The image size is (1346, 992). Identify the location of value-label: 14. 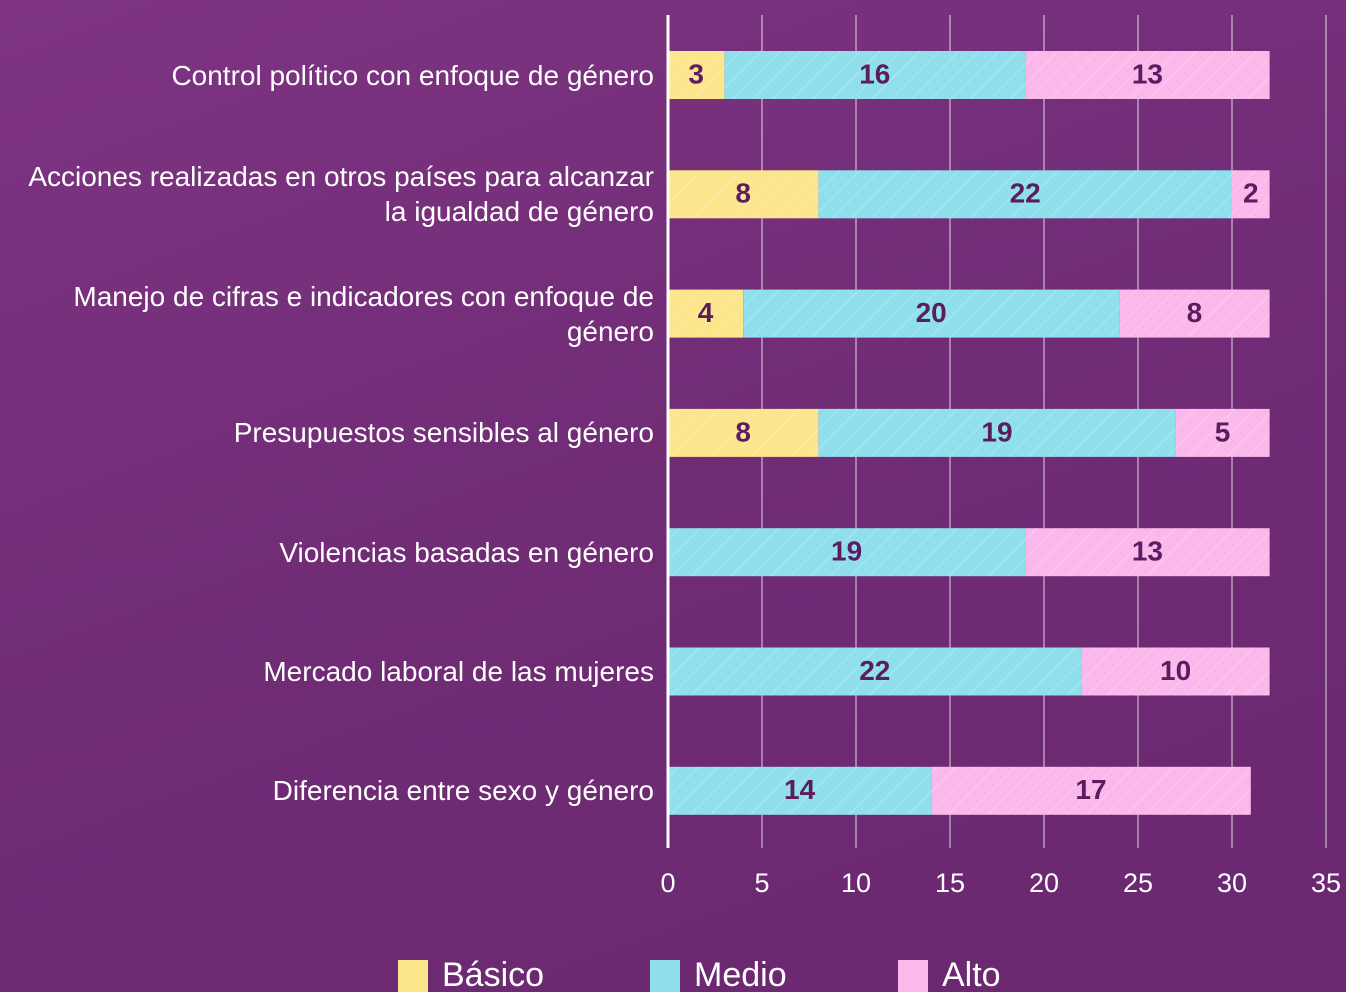
(800, 789).